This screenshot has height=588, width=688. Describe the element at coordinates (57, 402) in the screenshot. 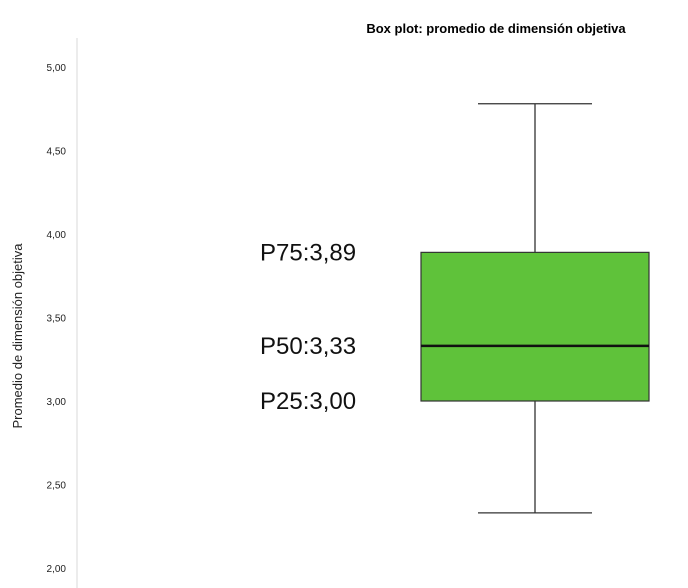

I see `y-tick-label: 3,00` at that location.